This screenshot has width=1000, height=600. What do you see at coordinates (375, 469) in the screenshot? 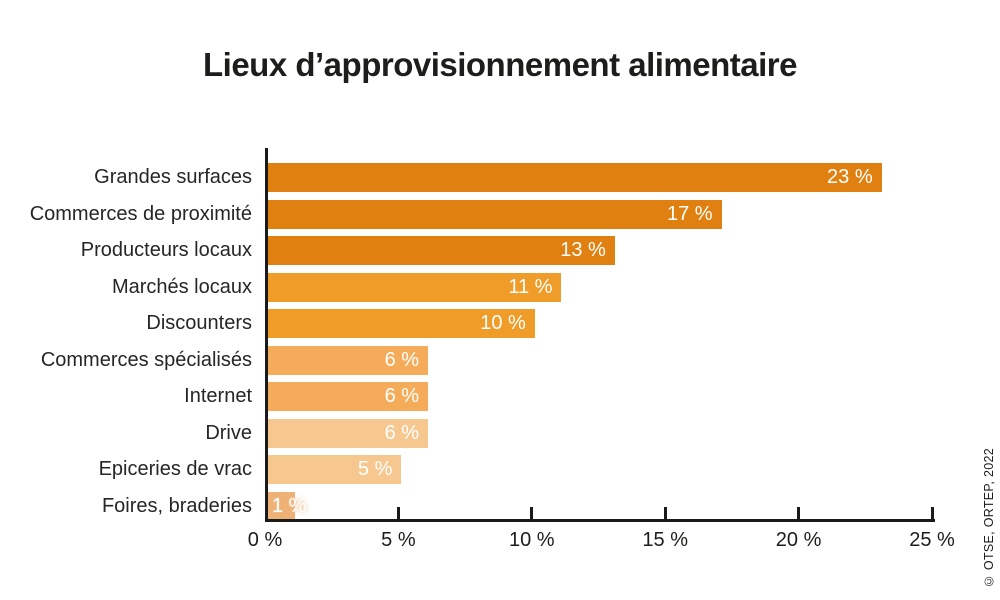
I see `value-label: 5 %` at bounding box center [375, 469].